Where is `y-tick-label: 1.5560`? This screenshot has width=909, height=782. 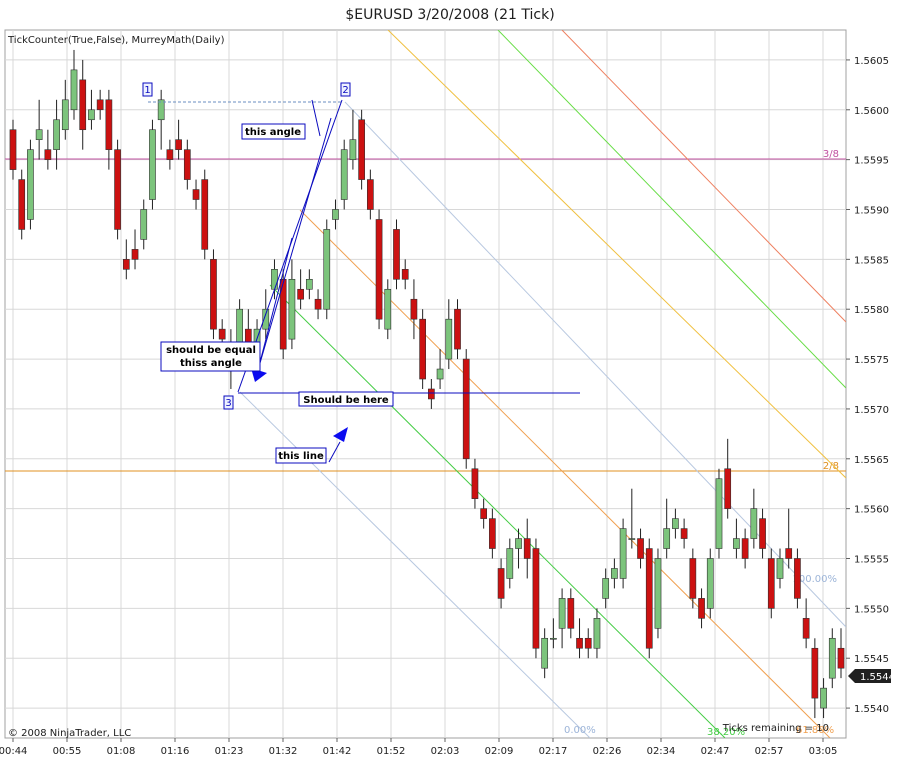
y-tick-label: 1.5560 is located at coordinates (871, 510).